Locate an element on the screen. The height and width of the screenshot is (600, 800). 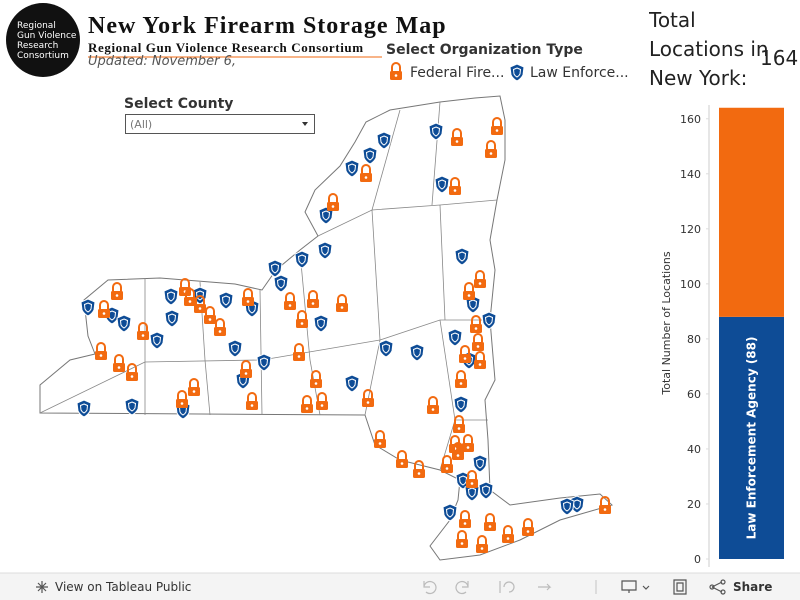
view-on-tableau: View on Tableau Public is located at coordinates (123, 587).